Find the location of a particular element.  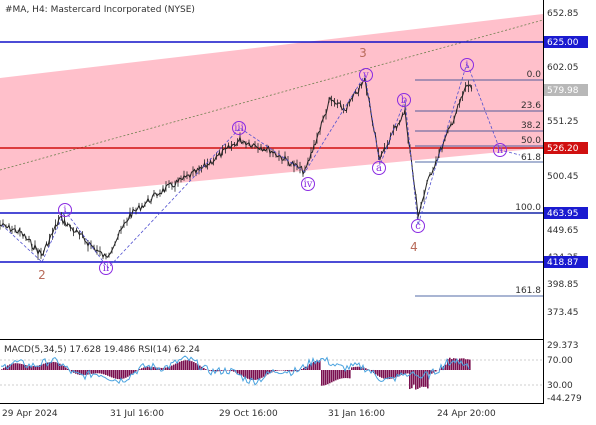

wave-number-2: 2 is located at coordinates (42, 275).